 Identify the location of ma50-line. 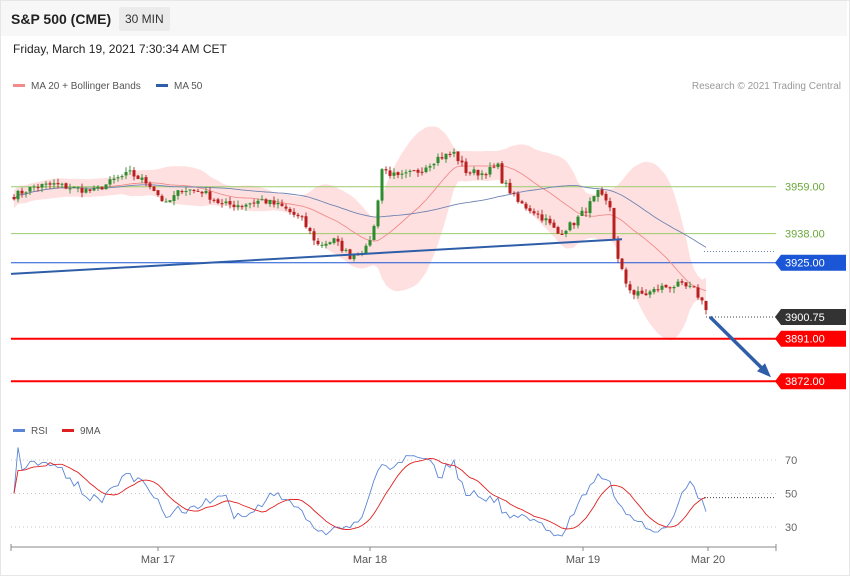
(360, 216).